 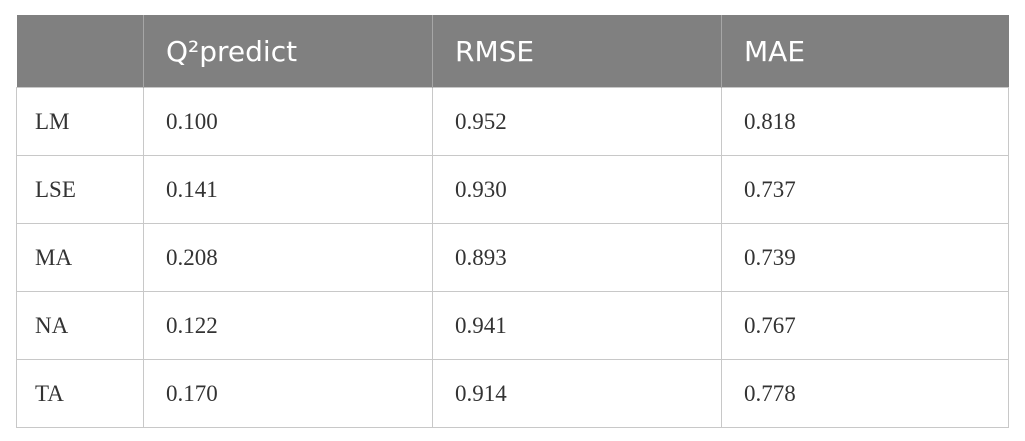 I want to click on value-cell: 0.893, so click(x=577, y=257).